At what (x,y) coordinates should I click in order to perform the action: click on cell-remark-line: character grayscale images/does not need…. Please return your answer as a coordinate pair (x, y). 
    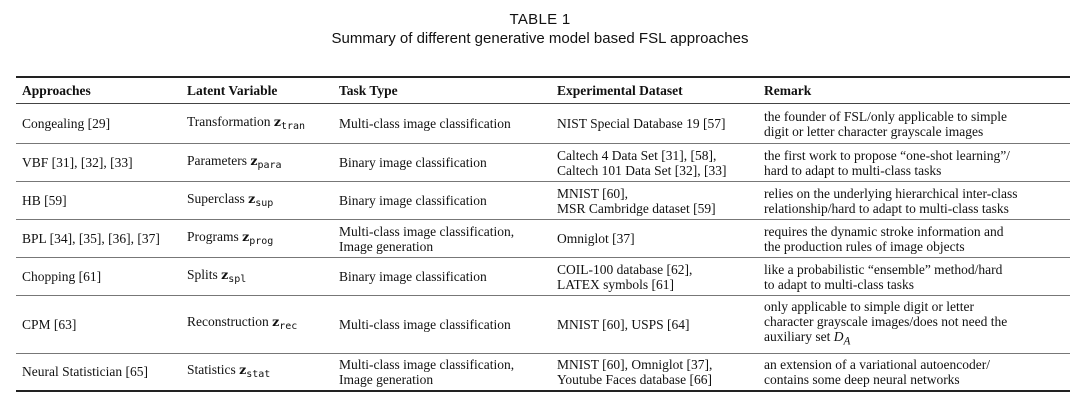
    Looking at the image, I should click on (886, 321).